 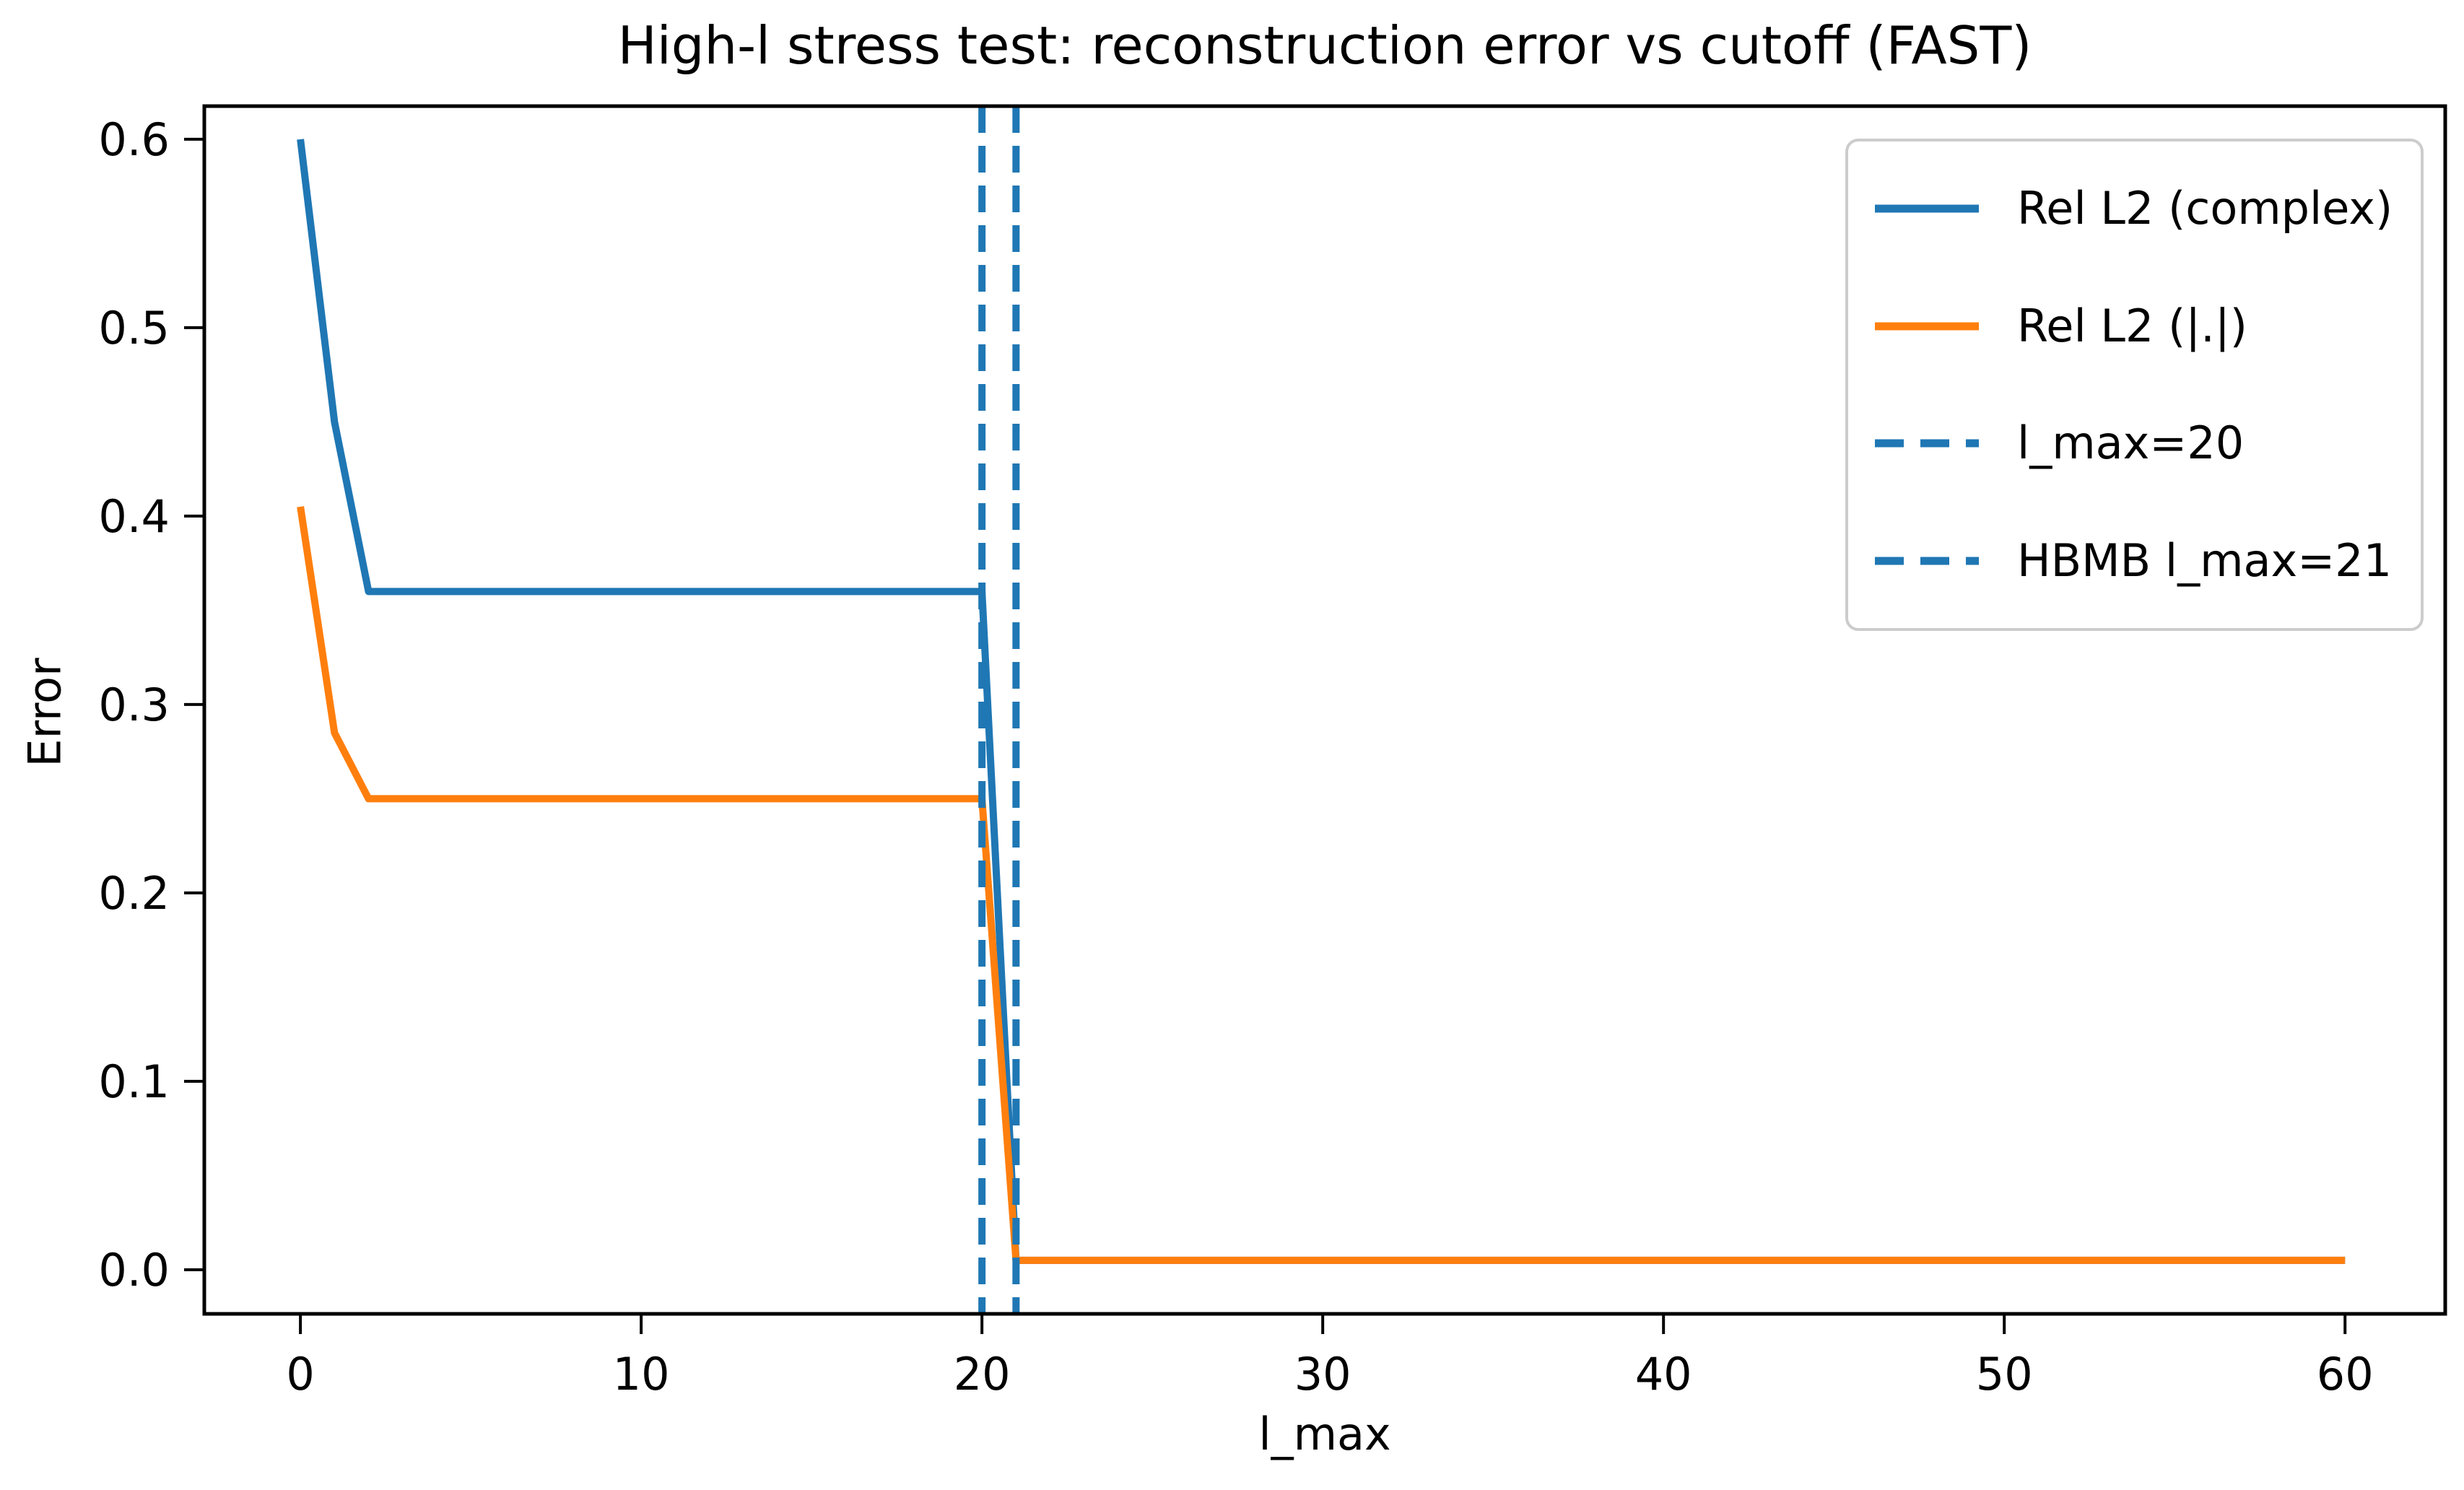 What do you see at coordinates (2131, 443) in the screenshot?
I see `legend-label: l_max=20` at bounding box center [2131, 443].